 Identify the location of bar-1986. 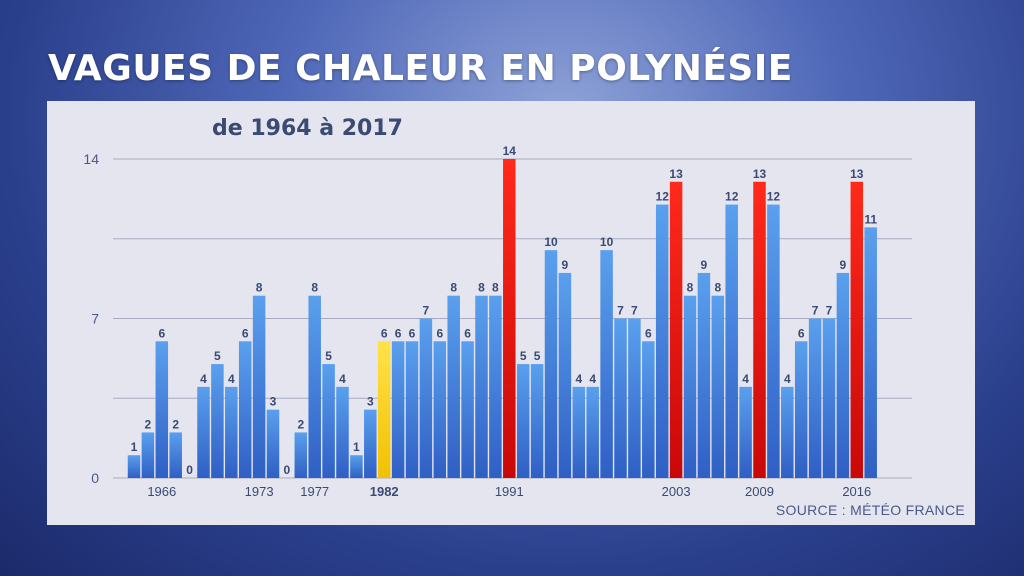
(440, 409).